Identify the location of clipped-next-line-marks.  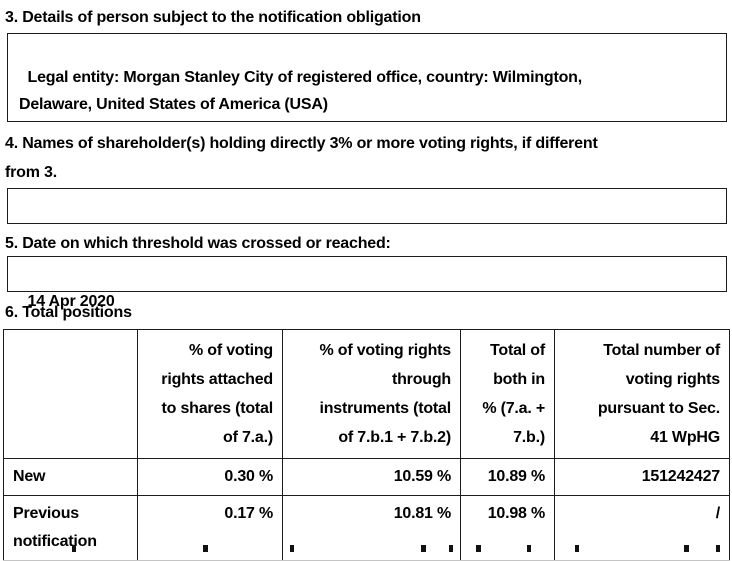
(366, 548).